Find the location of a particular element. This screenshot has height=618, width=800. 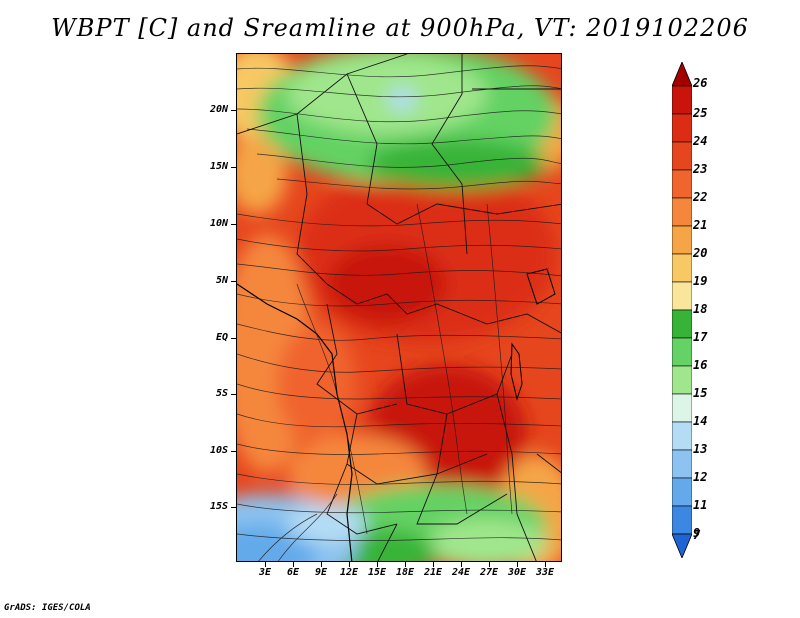

colorbar-bottom-arrow is located at coordinates (682, 545).